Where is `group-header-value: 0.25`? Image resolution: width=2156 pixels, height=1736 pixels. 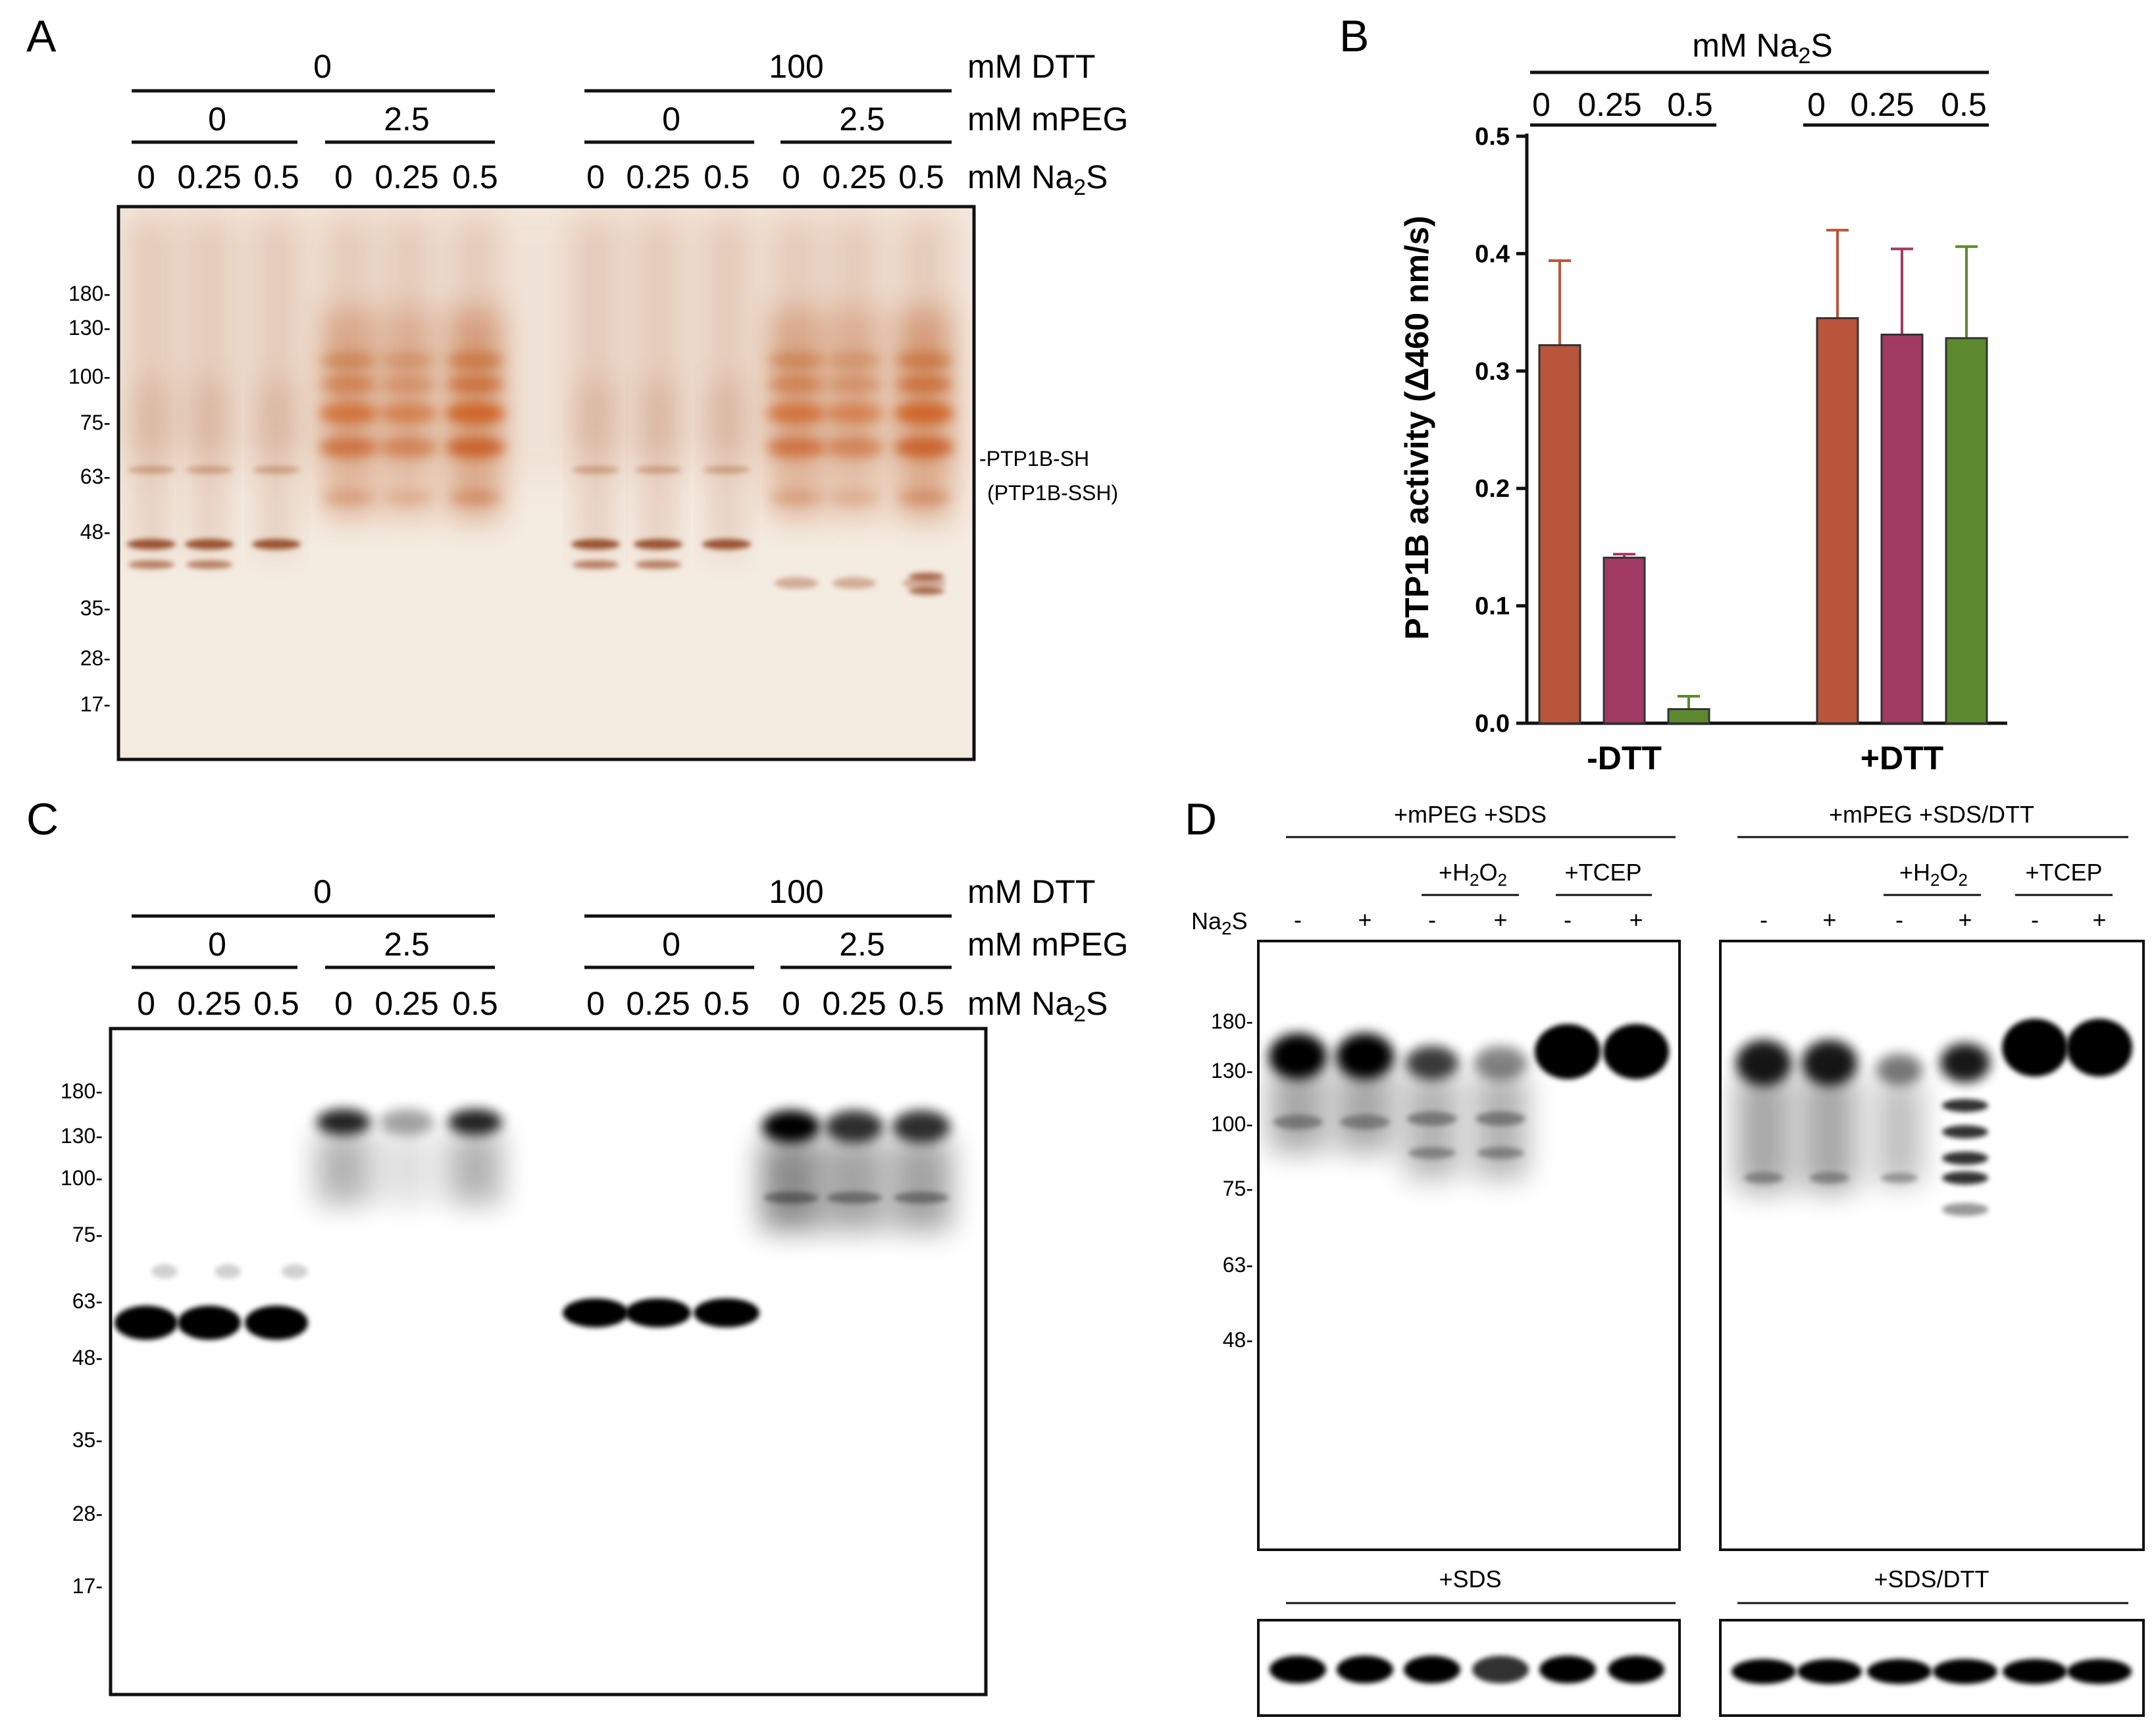
group-header-value: 0.25 is located at coordinates (1609, 104).